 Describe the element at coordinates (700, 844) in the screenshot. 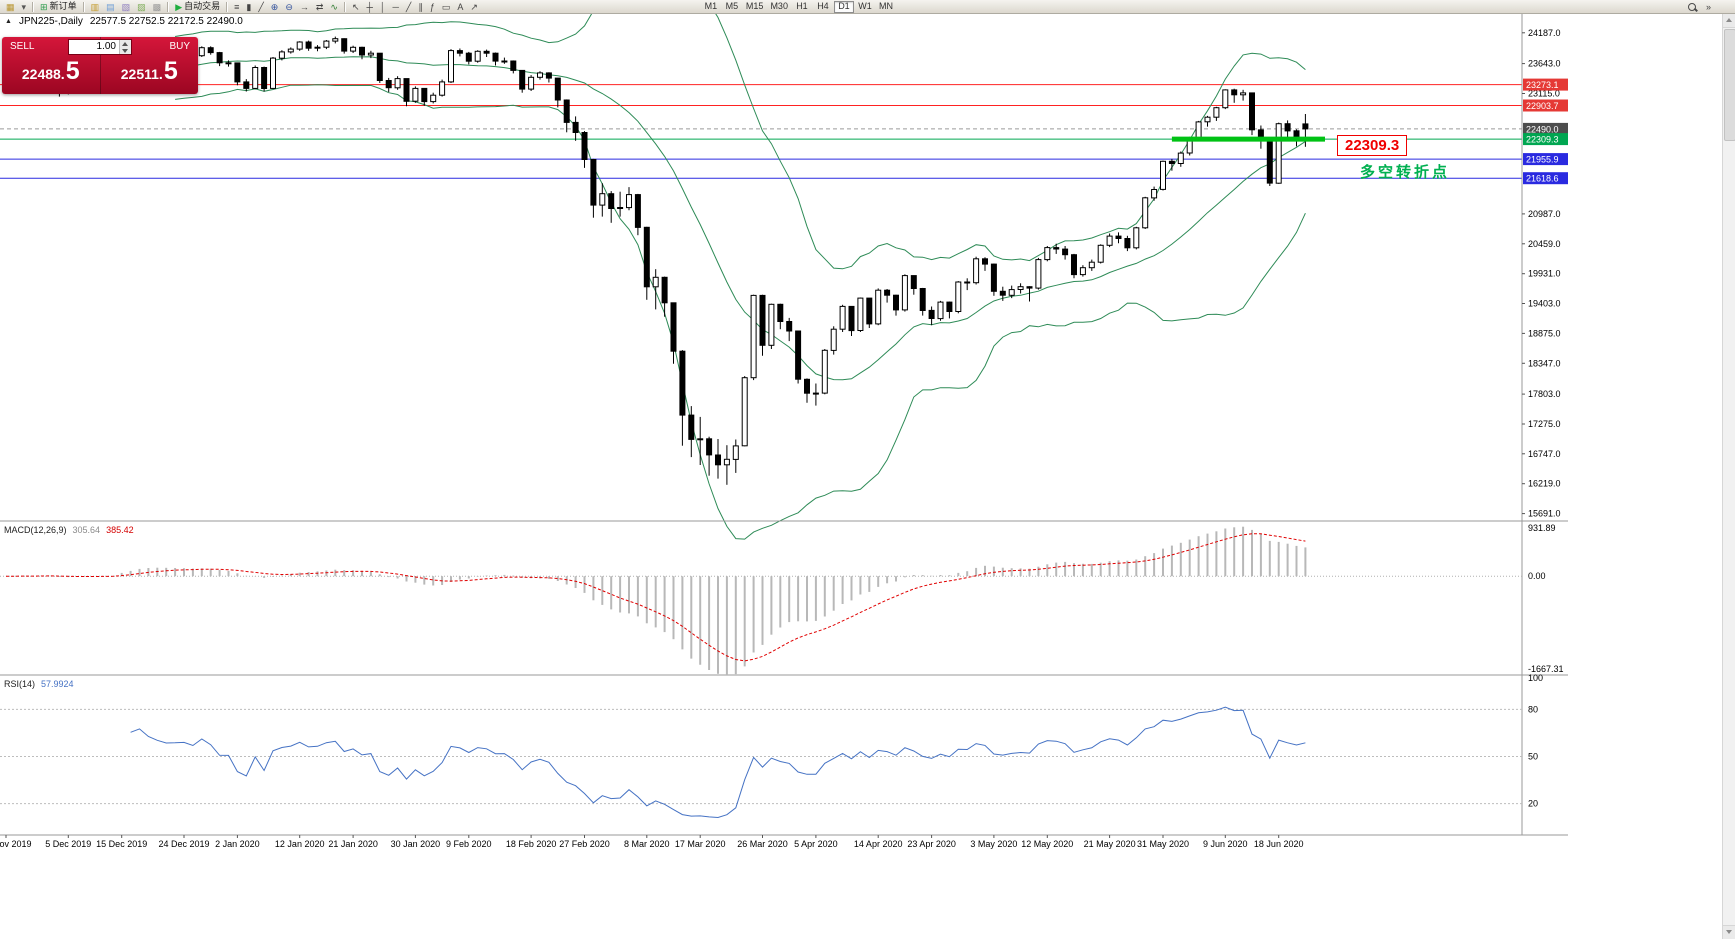

I see `svg-text: 17 Mar 2020` at that location.